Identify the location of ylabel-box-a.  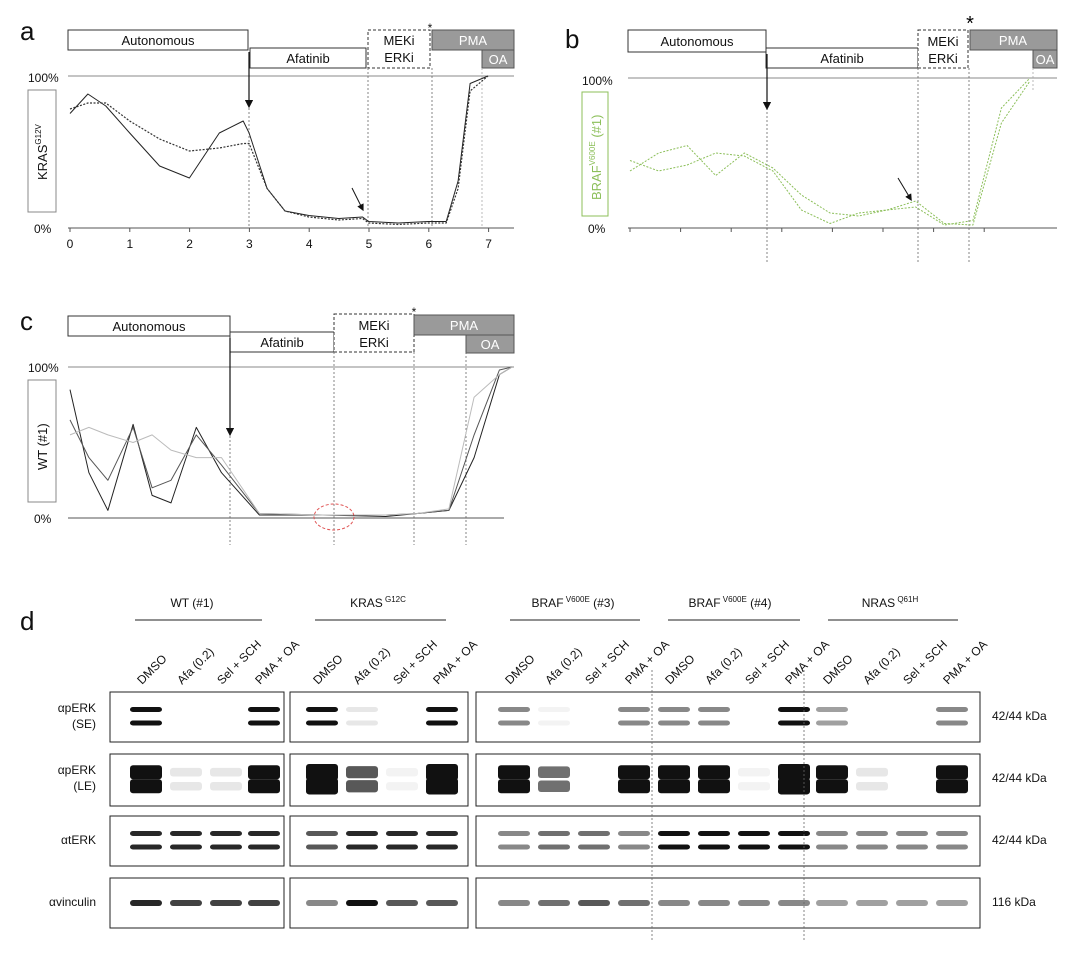
(42, 151).